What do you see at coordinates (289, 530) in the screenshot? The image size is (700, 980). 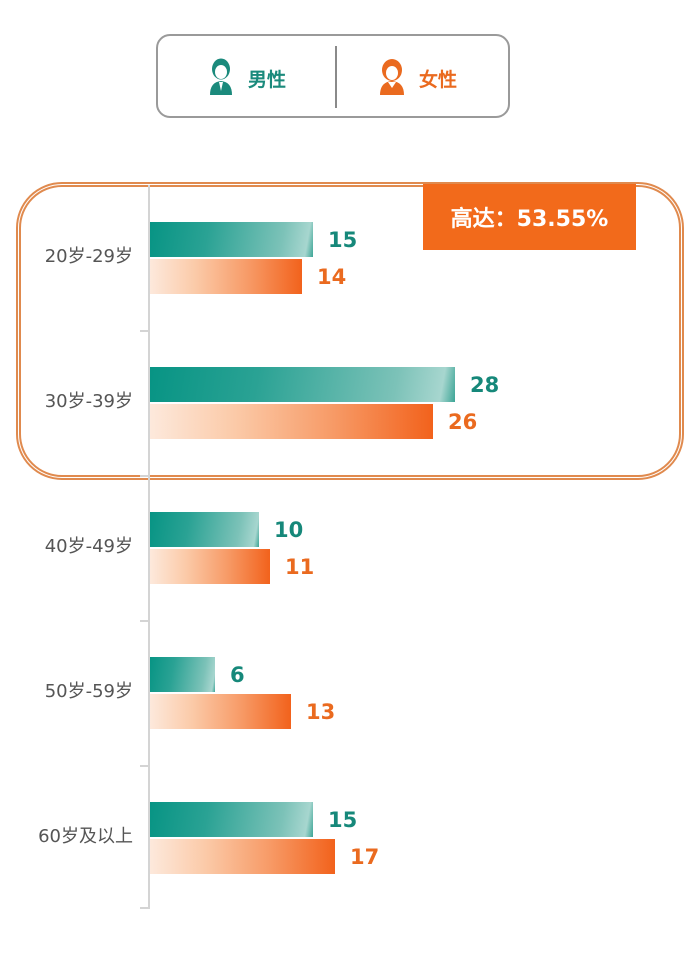 I see `value-label-male: 10` at bounding box center [289, 530].